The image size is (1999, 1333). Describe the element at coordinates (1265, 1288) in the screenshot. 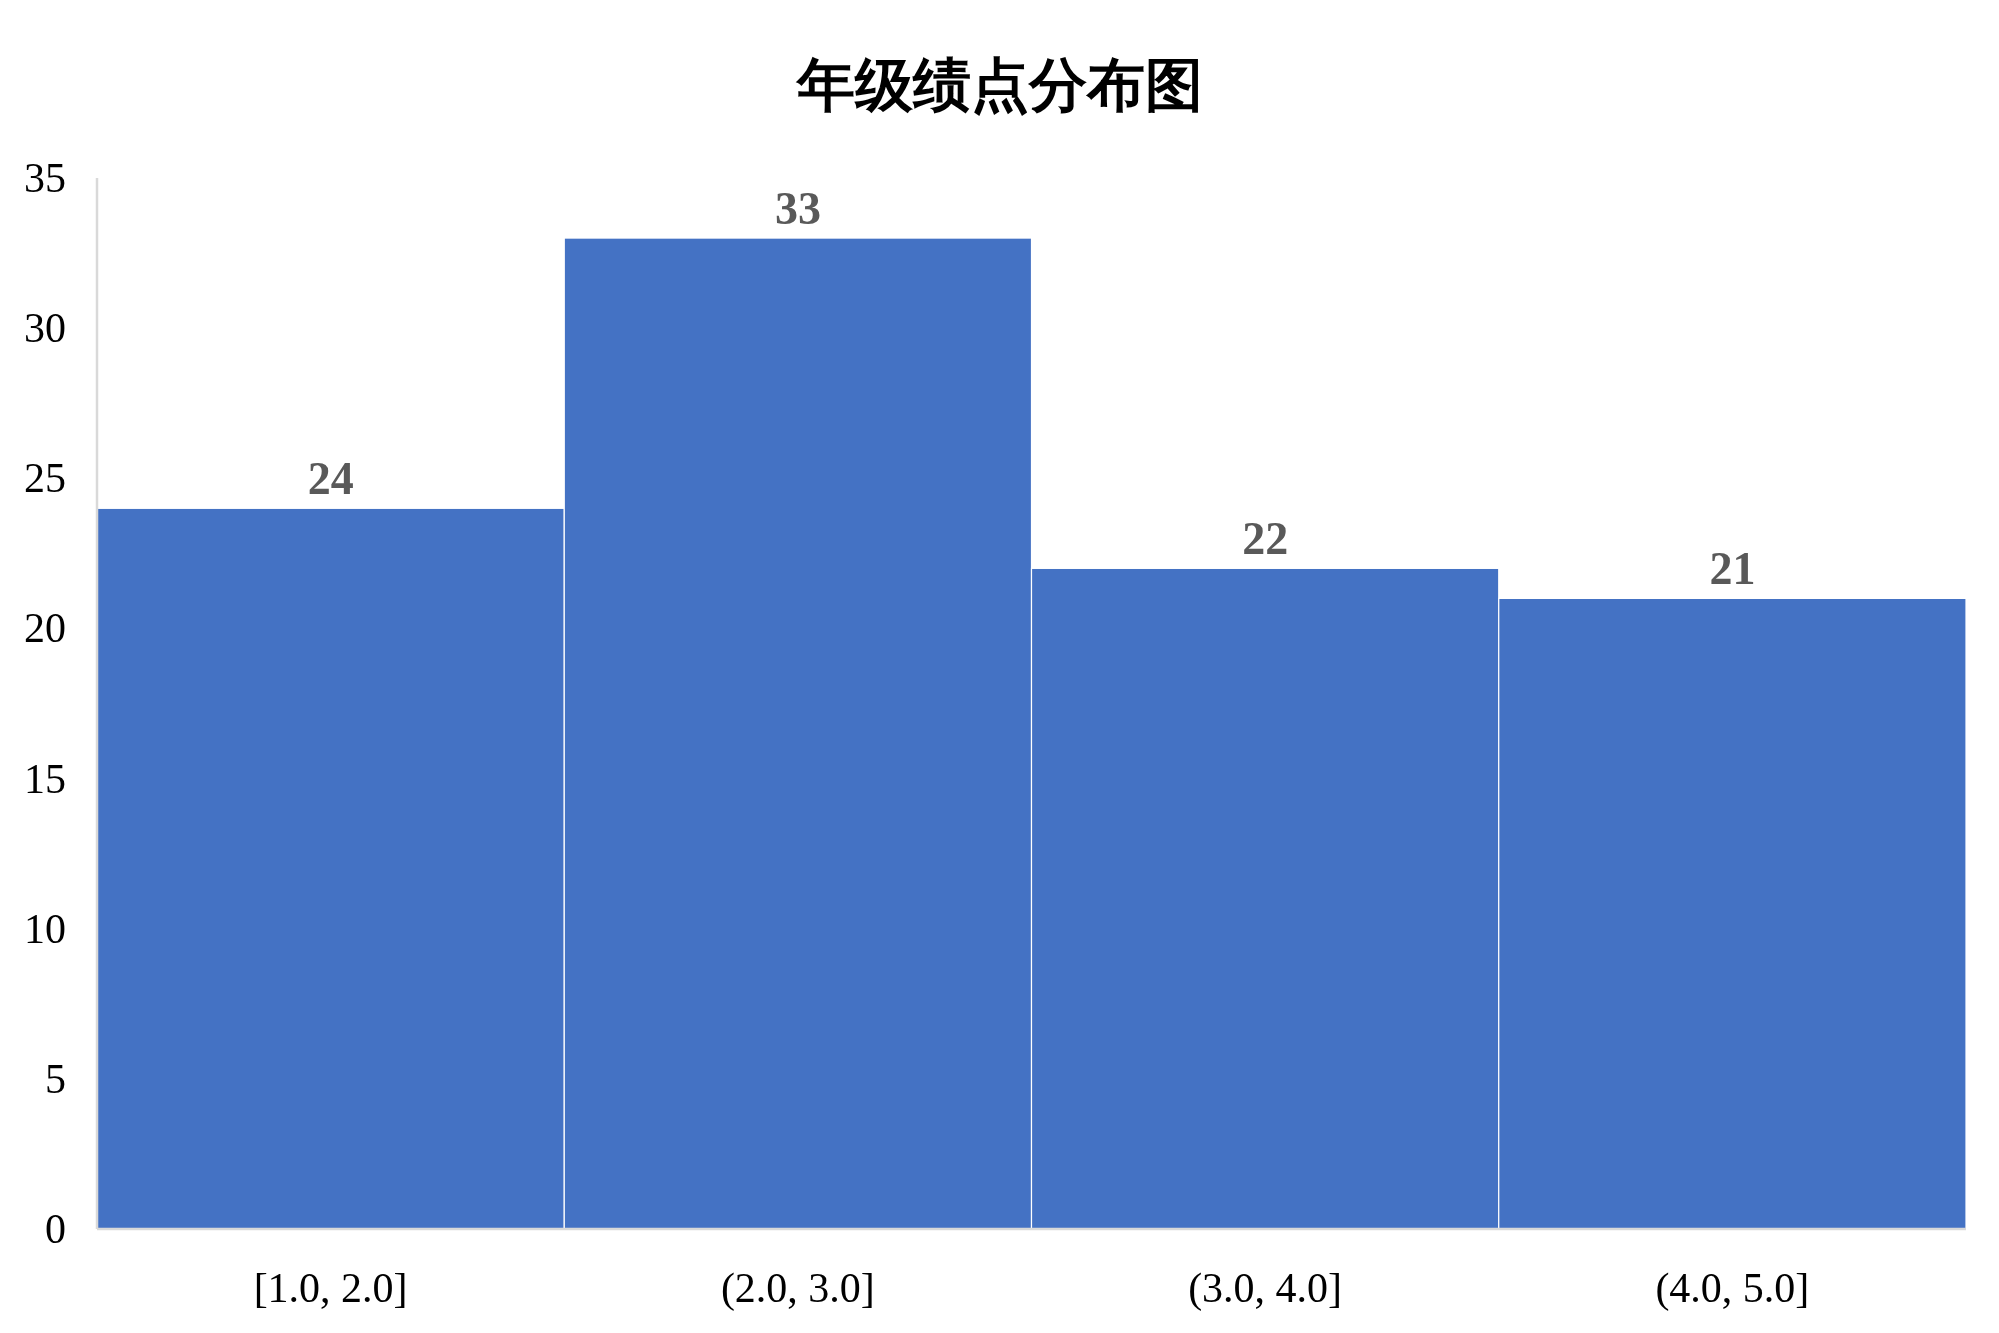

I see `x-tick-label: (3.0, 4.0]` at that location.